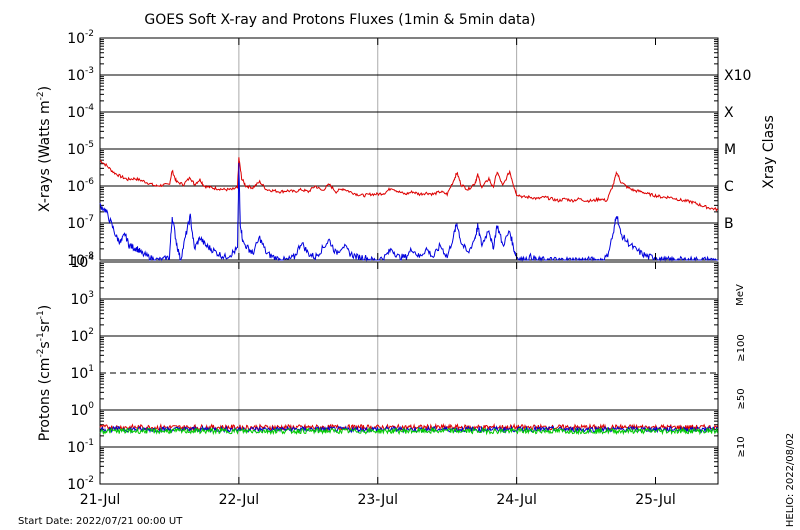  I want to click on proton-y-tick: 10⁰, so click(82, 410).